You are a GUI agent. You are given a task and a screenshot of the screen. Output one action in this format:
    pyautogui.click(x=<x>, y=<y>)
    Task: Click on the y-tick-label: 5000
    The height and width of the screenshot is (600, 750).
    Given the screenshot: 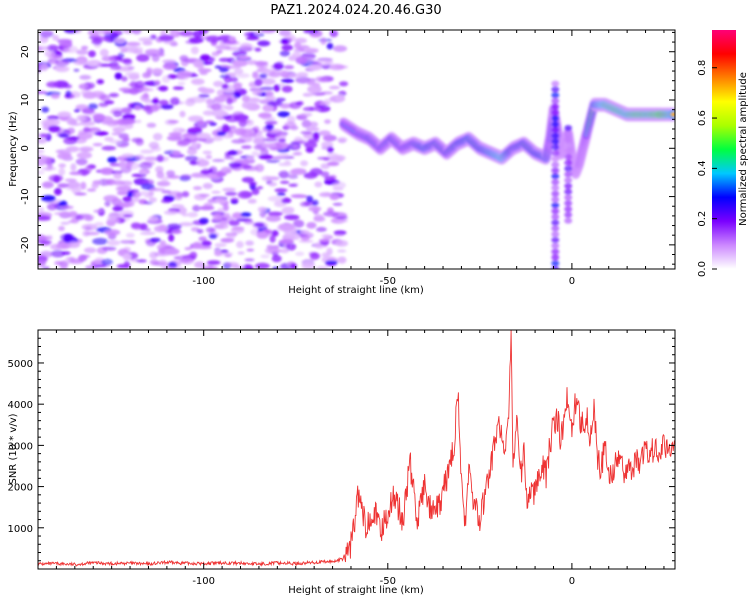 What is the action you would take?
    pyautogui.click(x=20, y=364)
    